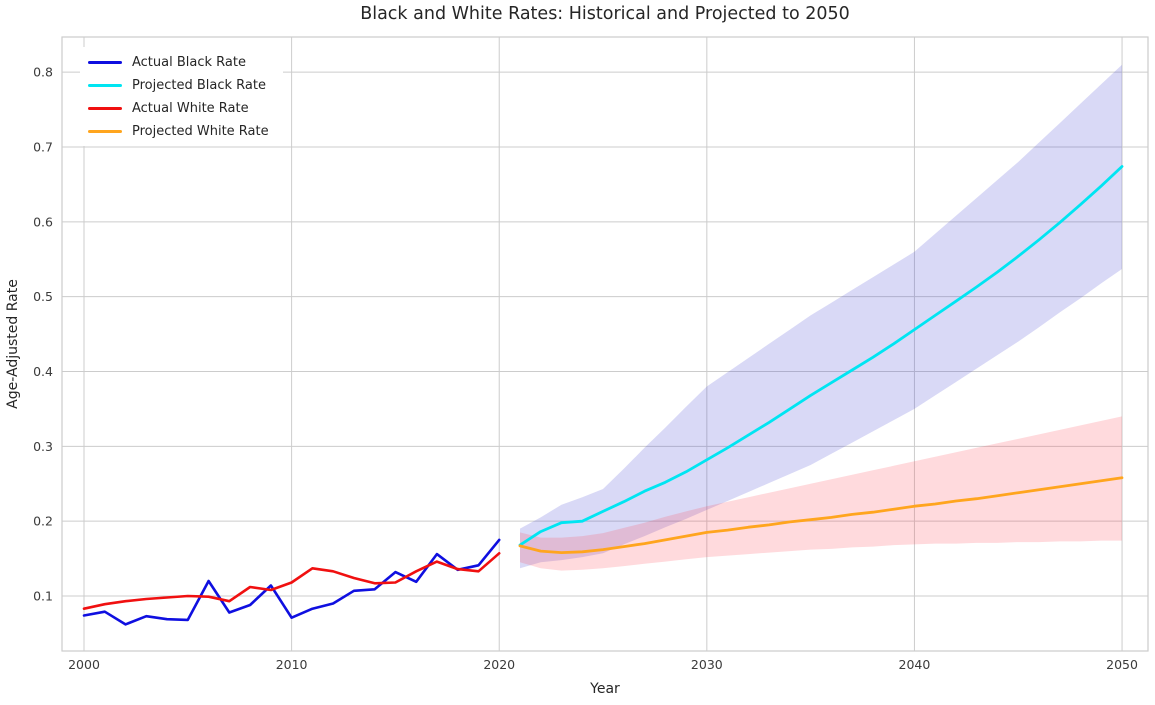  What do you see at coordinates (821, 515) in the screenshot?
I see `projected-white-rate-line` at bounding box center [821, 515].